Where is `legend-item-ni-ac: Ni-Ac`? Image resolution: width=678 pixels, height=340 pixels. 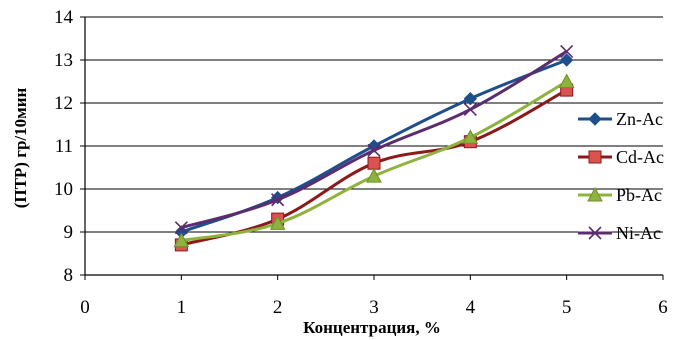
legend-item-ni-ac: Ni-Ac is located at coordinates (619, 233).